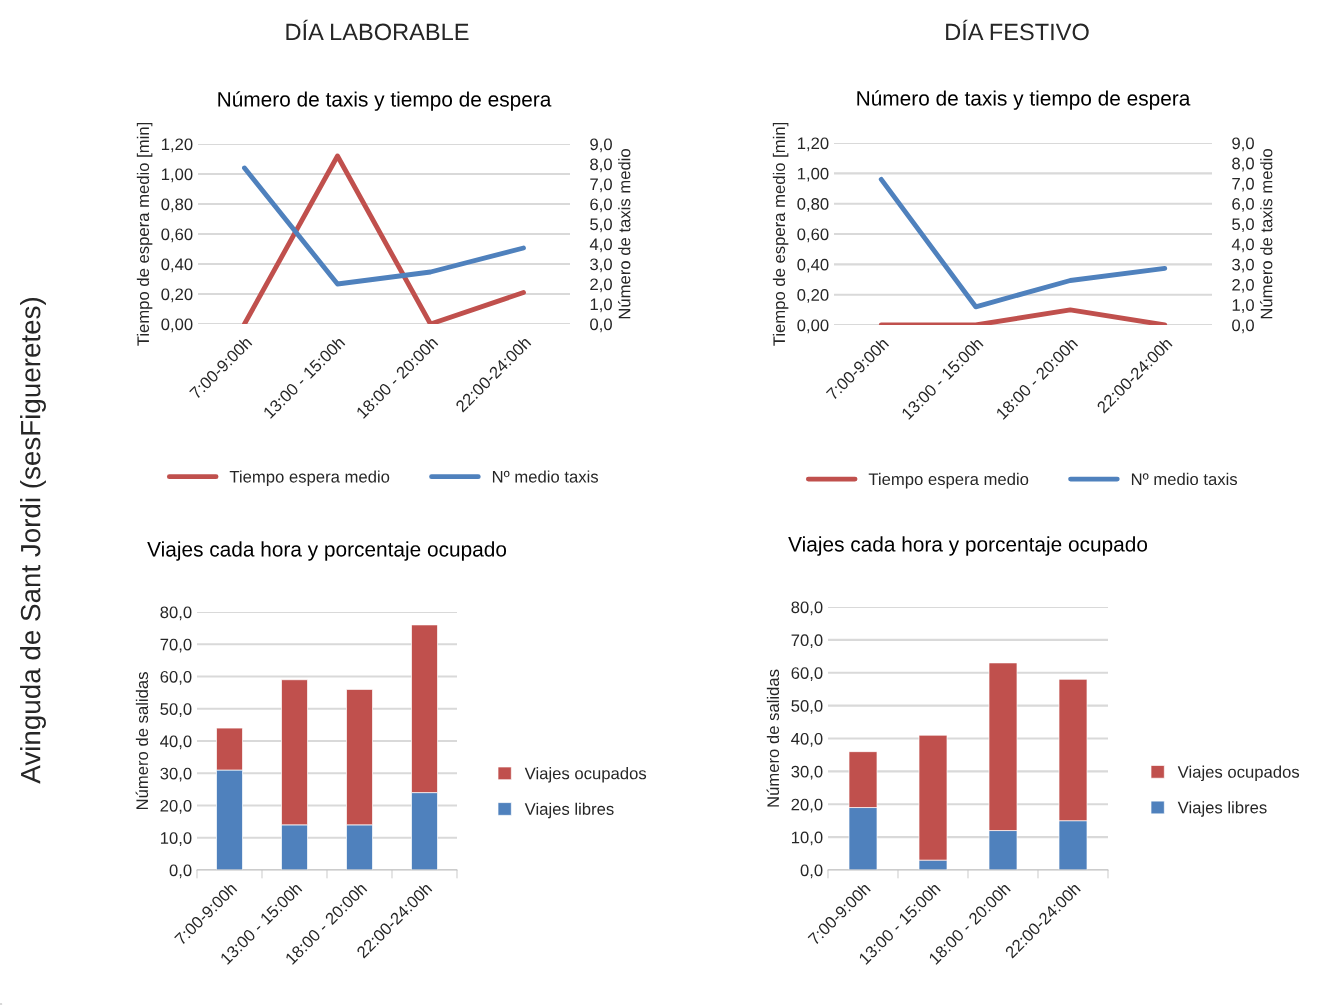  I want to click on text: DÍA LABORABLE, so click(377, 30).